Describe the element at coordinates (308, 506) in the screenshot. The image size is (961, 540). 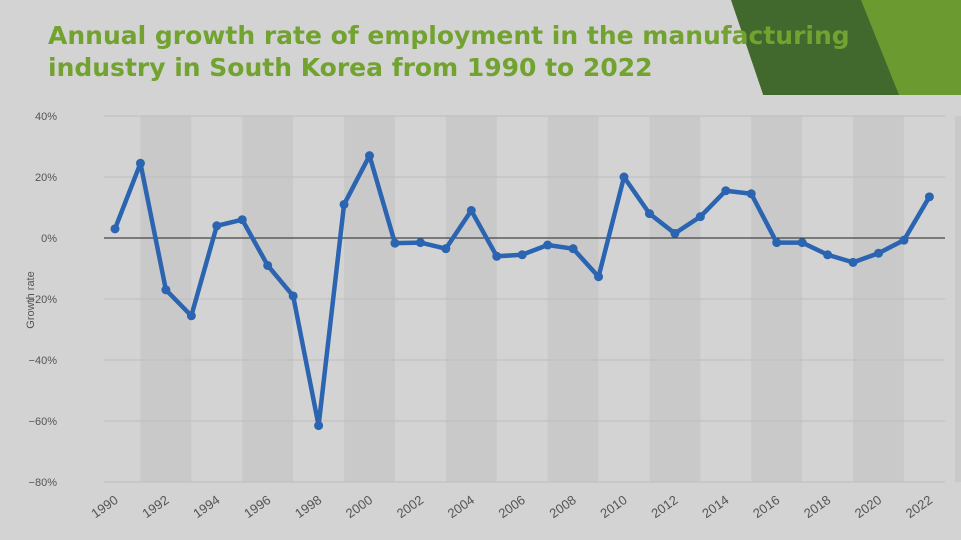
I see `x-tick-label: 1998` at that location.